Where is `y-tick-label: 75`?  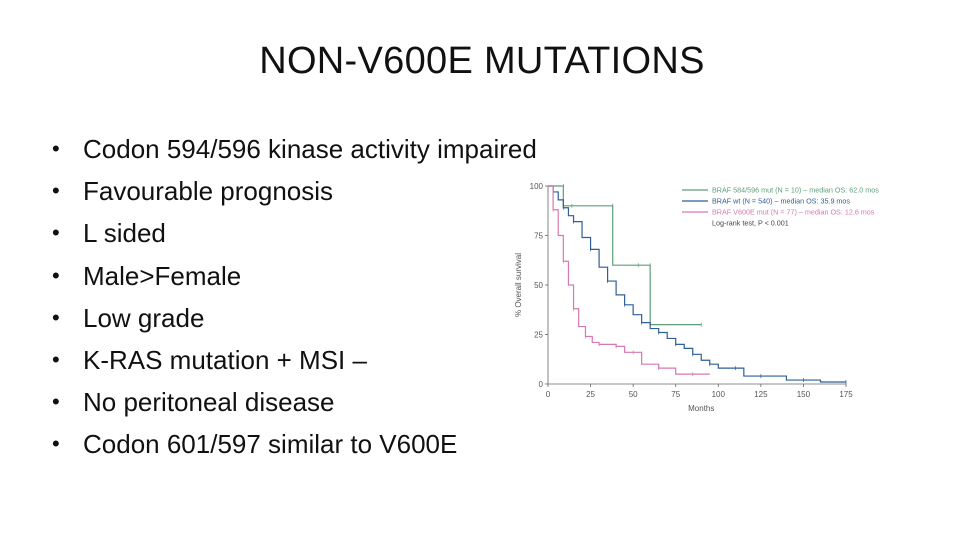
y-tick-label: 75 is located at coordinates (538, 236).